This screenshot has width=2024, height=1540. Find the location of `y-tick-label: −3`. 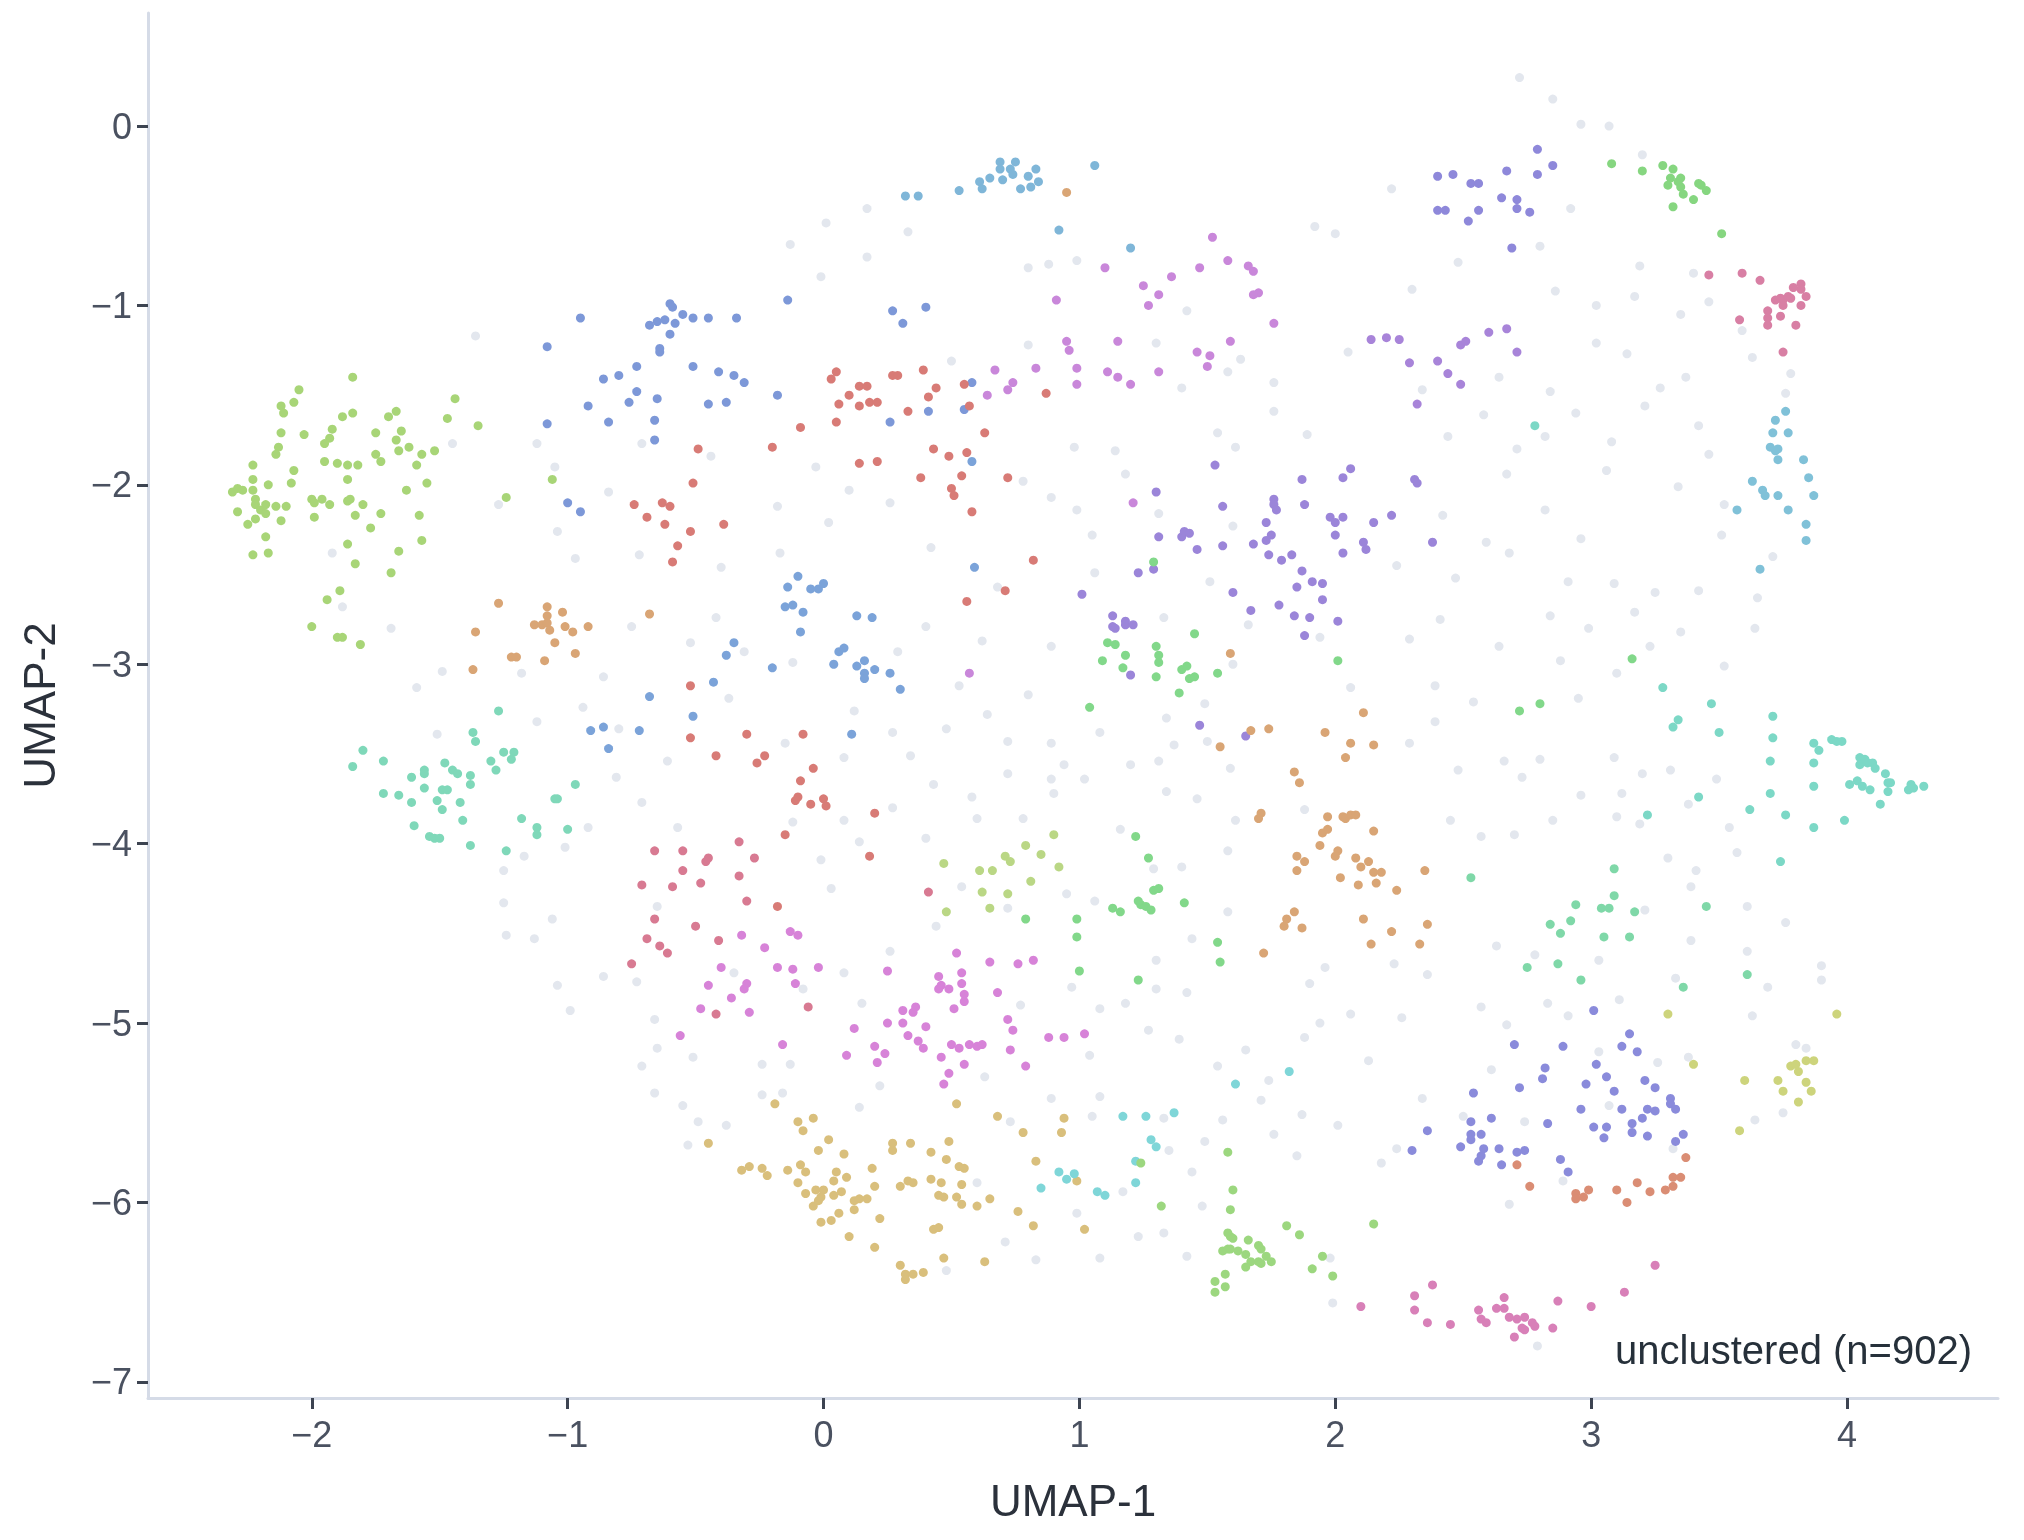

y-tick-label: −3 is located at coordinates (111, 664).